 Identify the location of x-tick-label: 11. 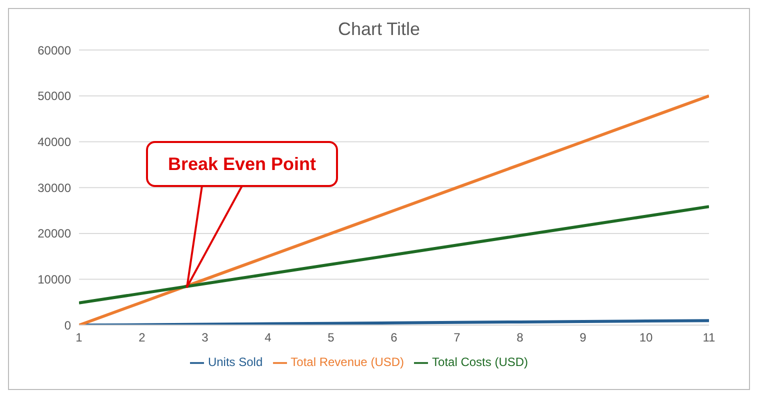
(709, 337).